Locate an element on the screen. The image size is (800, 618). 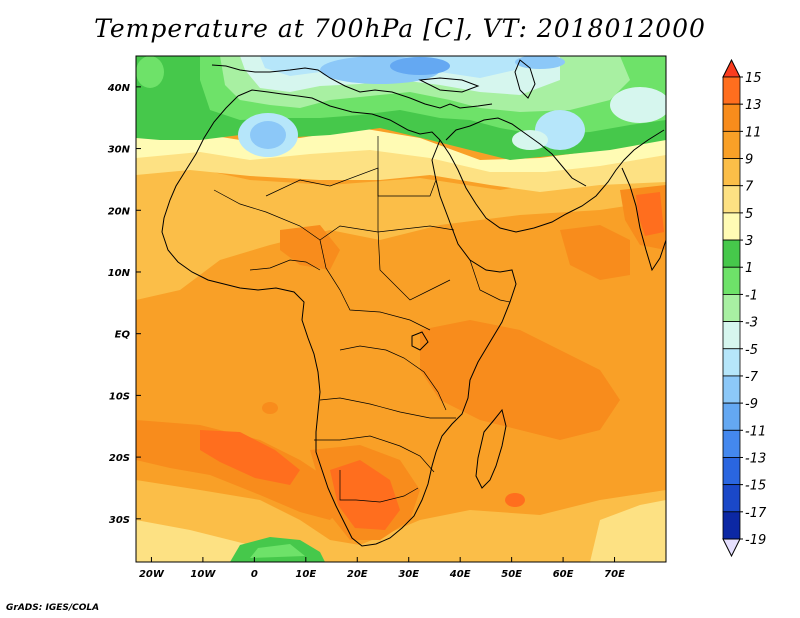
lon-tick-label: 0 is located at coordinates (254, 574).